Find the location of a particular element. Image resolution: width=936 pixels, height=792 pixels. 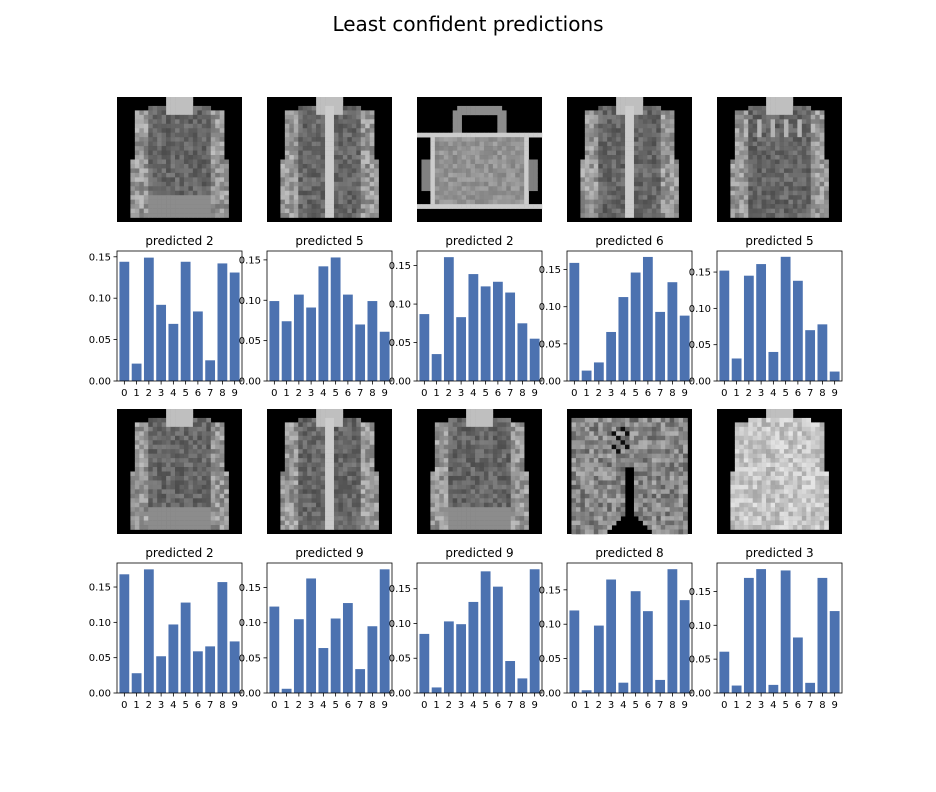

x-tick-label: 9 is located at coordinates (534, 705).